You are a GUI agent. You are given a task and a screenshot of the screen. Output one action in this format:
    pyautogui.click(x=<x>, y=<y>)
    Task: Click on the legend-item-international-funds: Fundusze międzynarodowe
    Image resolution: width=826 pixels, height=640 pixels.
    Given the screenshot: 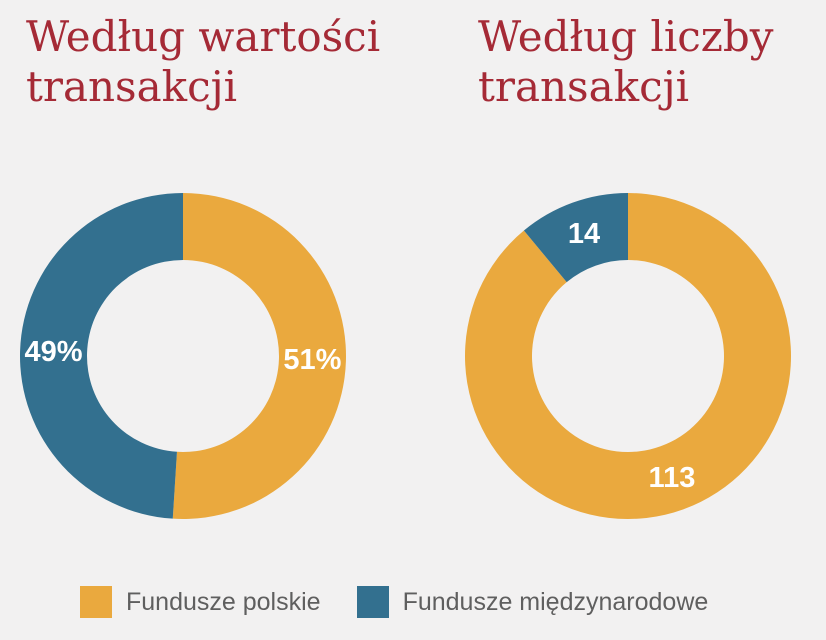 What is the action you would take?
    pyautogui.click(x=532, y=602)
    